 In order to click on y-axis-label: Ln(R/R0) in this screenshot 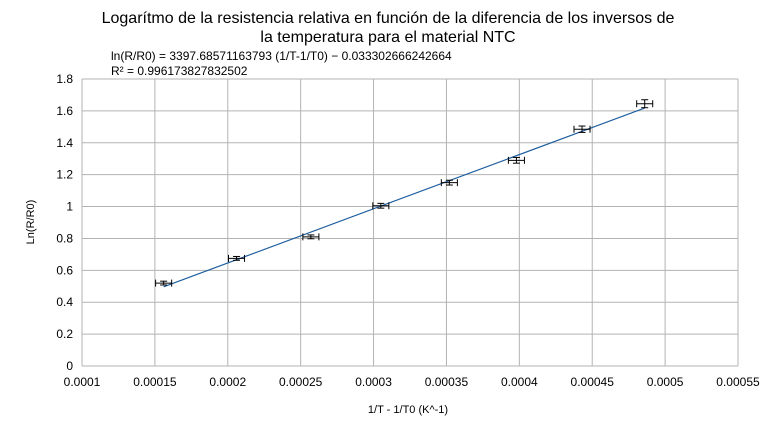, I will do `click(31, 222)`.